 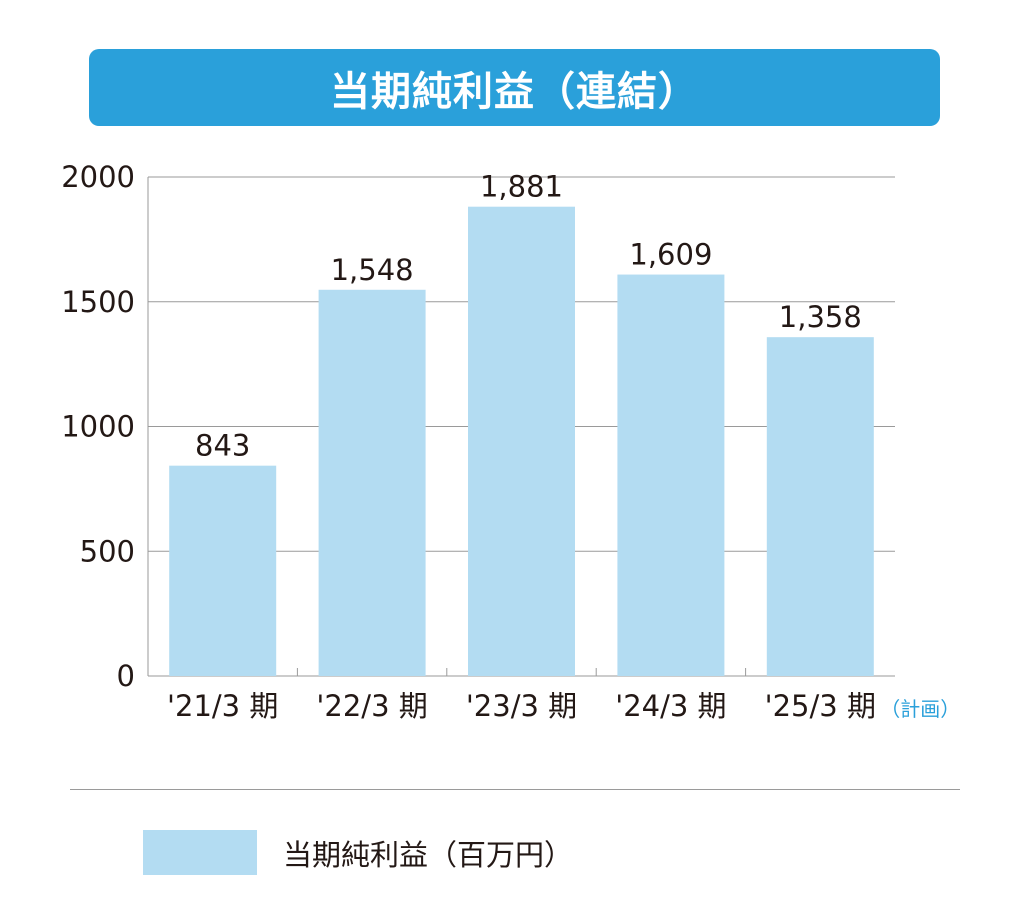 What do you see at coordinates (515, 789) in the screenshot?
I see `legend-divider` at bounding box center [515, 789].